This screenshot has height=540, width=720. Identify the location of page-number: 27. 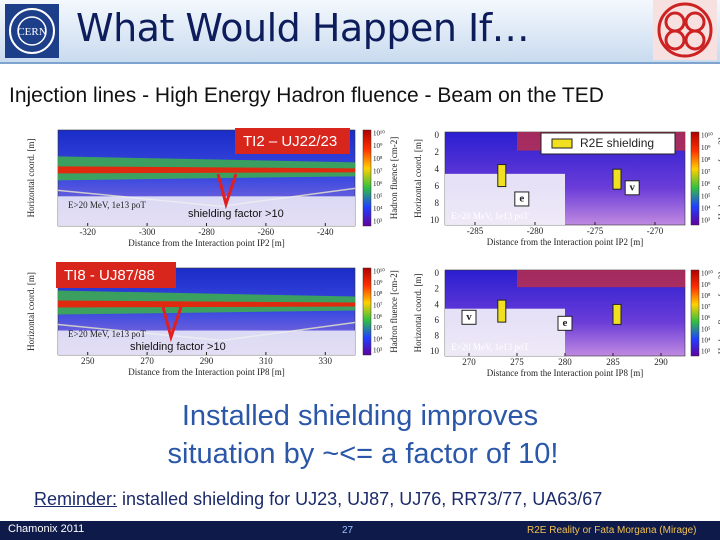
(348, 530).